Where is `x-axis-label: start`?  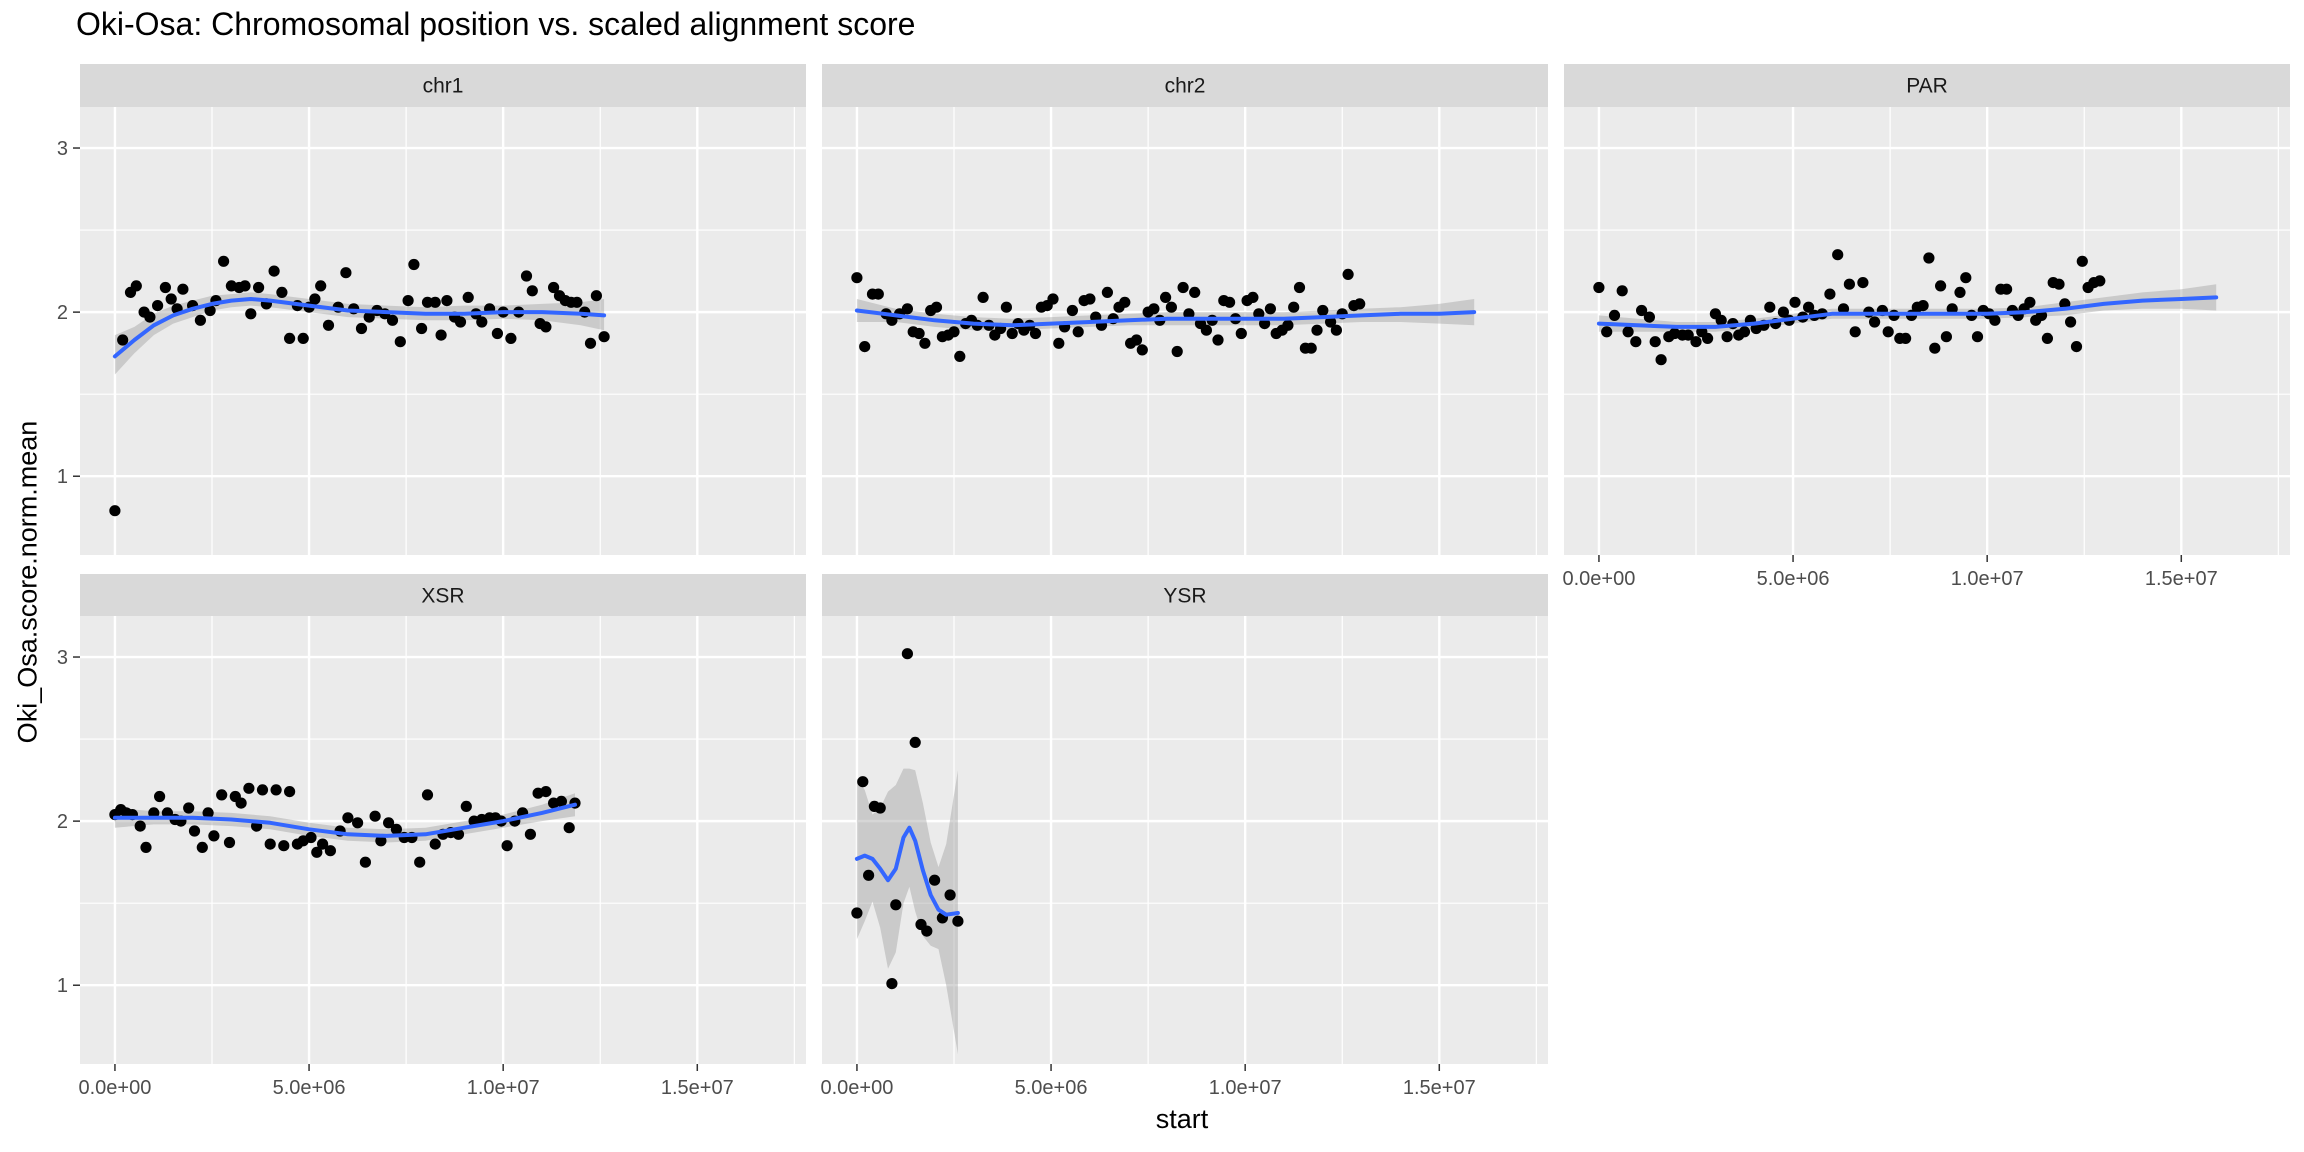
x-axis-label: start is located at coordinates (1182, 1119).